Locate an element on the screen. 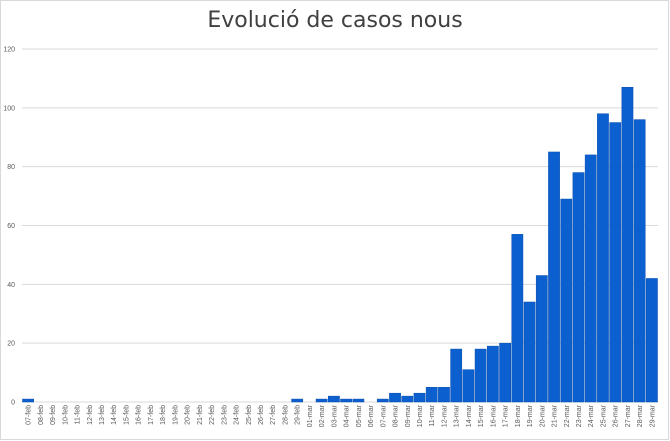 The height and width of the screenshot is (441, 670). x-tick-label: 13-feb is located at coordinates (102, 415).